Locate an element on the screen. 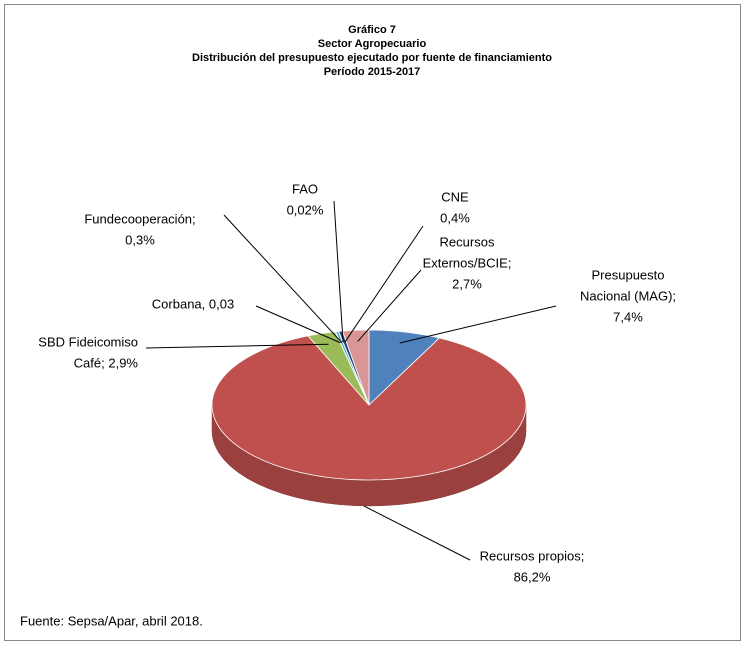  data-label: Recursos propios; is located at coordinates (532, 555).